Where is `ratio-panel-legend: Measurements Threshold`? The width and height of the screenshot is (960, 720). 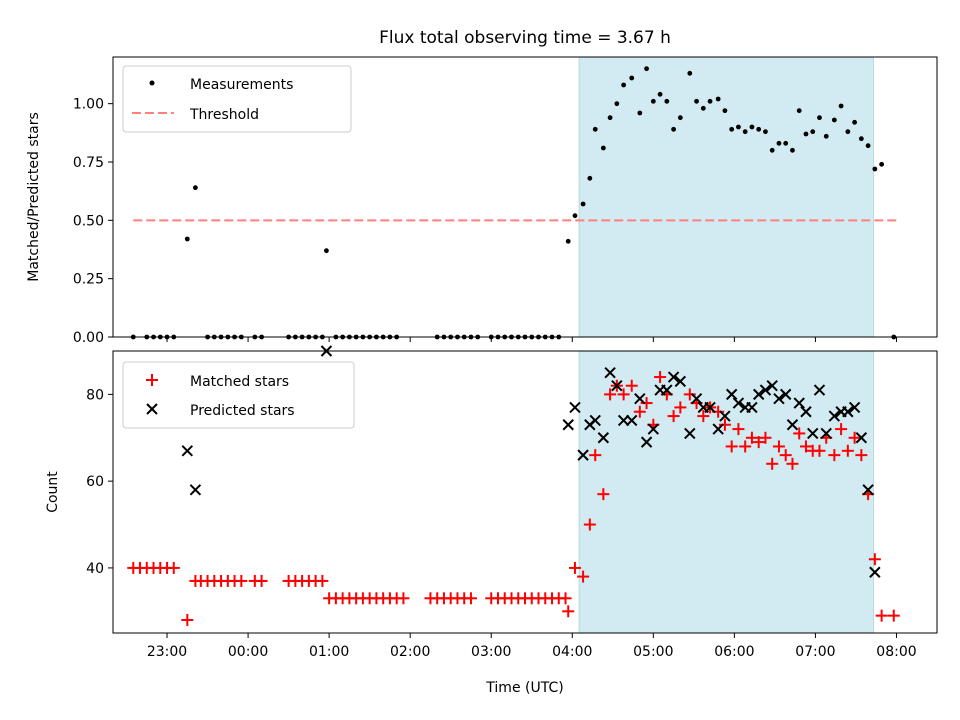
ratio-panel-legend: Measurements Threshold is located at coordinates (237, 99).